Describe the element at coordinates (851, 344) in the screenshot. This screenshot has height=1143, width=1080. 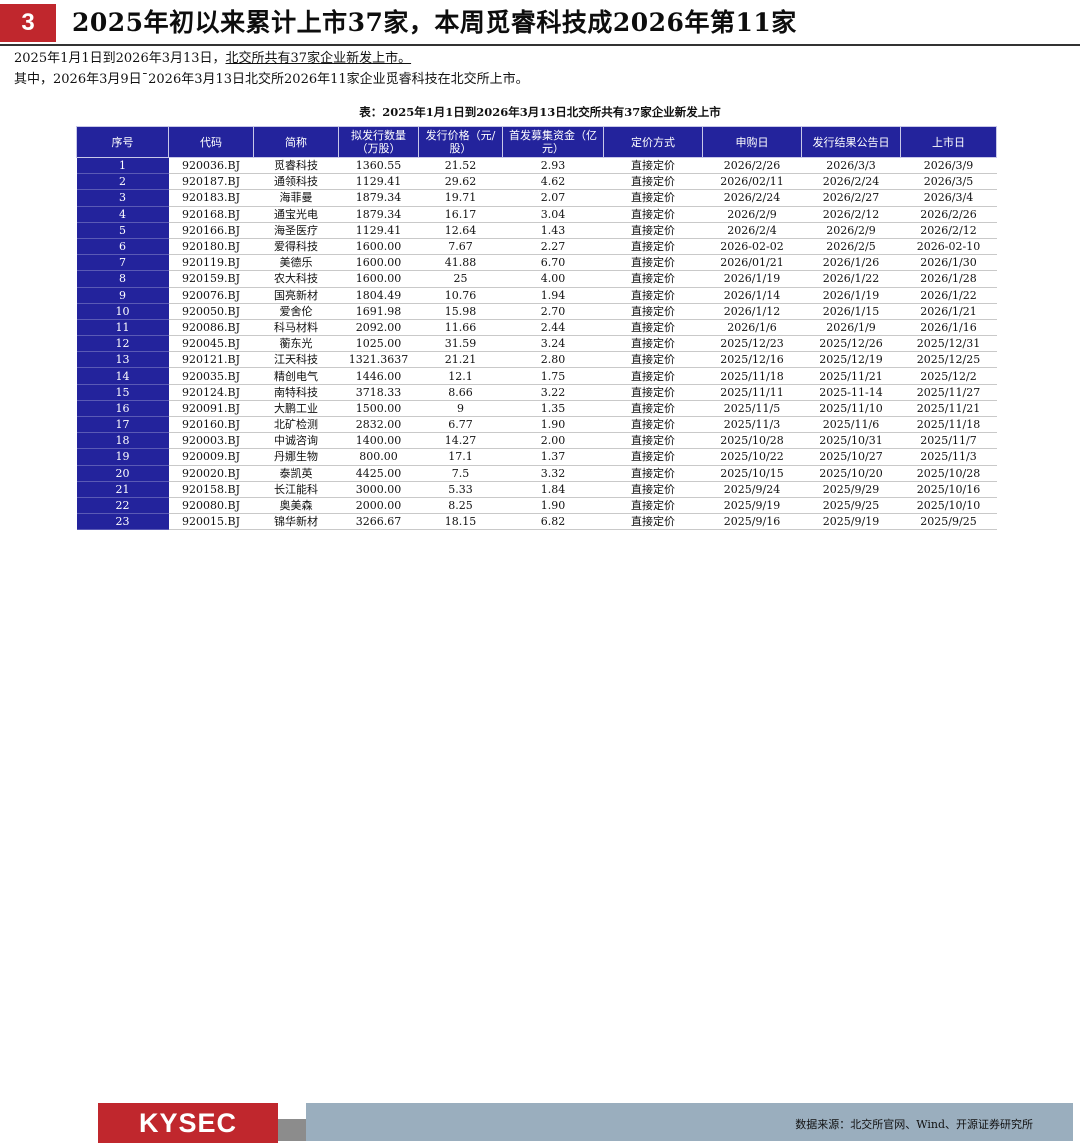
I see `cell-result-date: 2025/12/26` at that location.